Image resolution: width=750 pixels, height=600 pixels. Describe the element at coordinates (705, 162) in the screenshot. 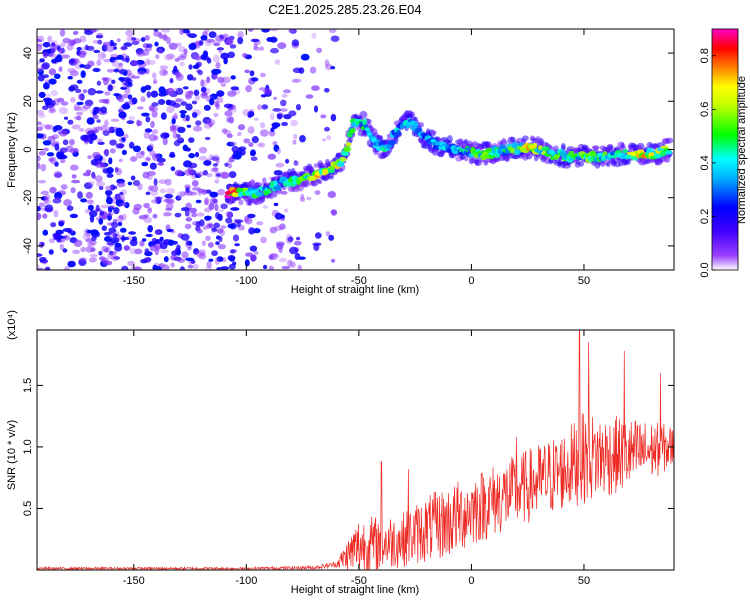

I see `colorbar-tick-label: 0.4` at that location.